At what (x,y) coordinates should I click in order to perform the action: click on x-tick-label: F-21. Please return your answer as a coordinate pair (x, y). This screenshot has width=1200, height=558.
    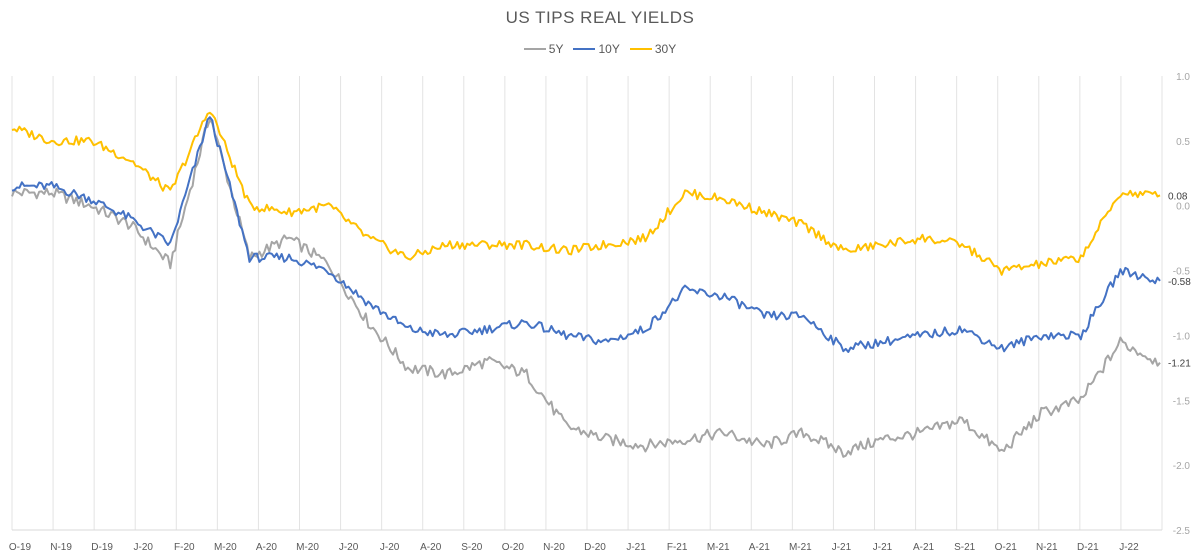
    Looking at the image, I should click on (677, 547).